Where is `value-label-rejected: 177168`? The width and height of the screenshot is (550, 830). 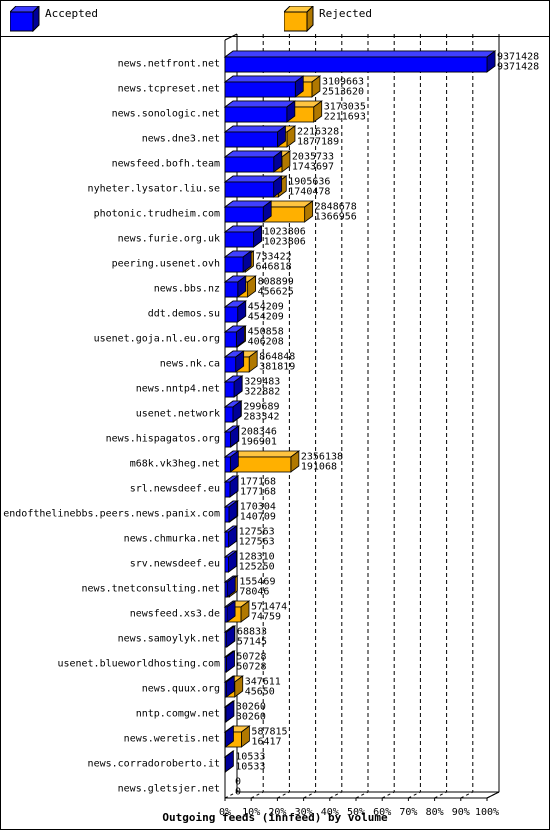
value-label-rejected: 177168 is located at coordinates (258, 482).